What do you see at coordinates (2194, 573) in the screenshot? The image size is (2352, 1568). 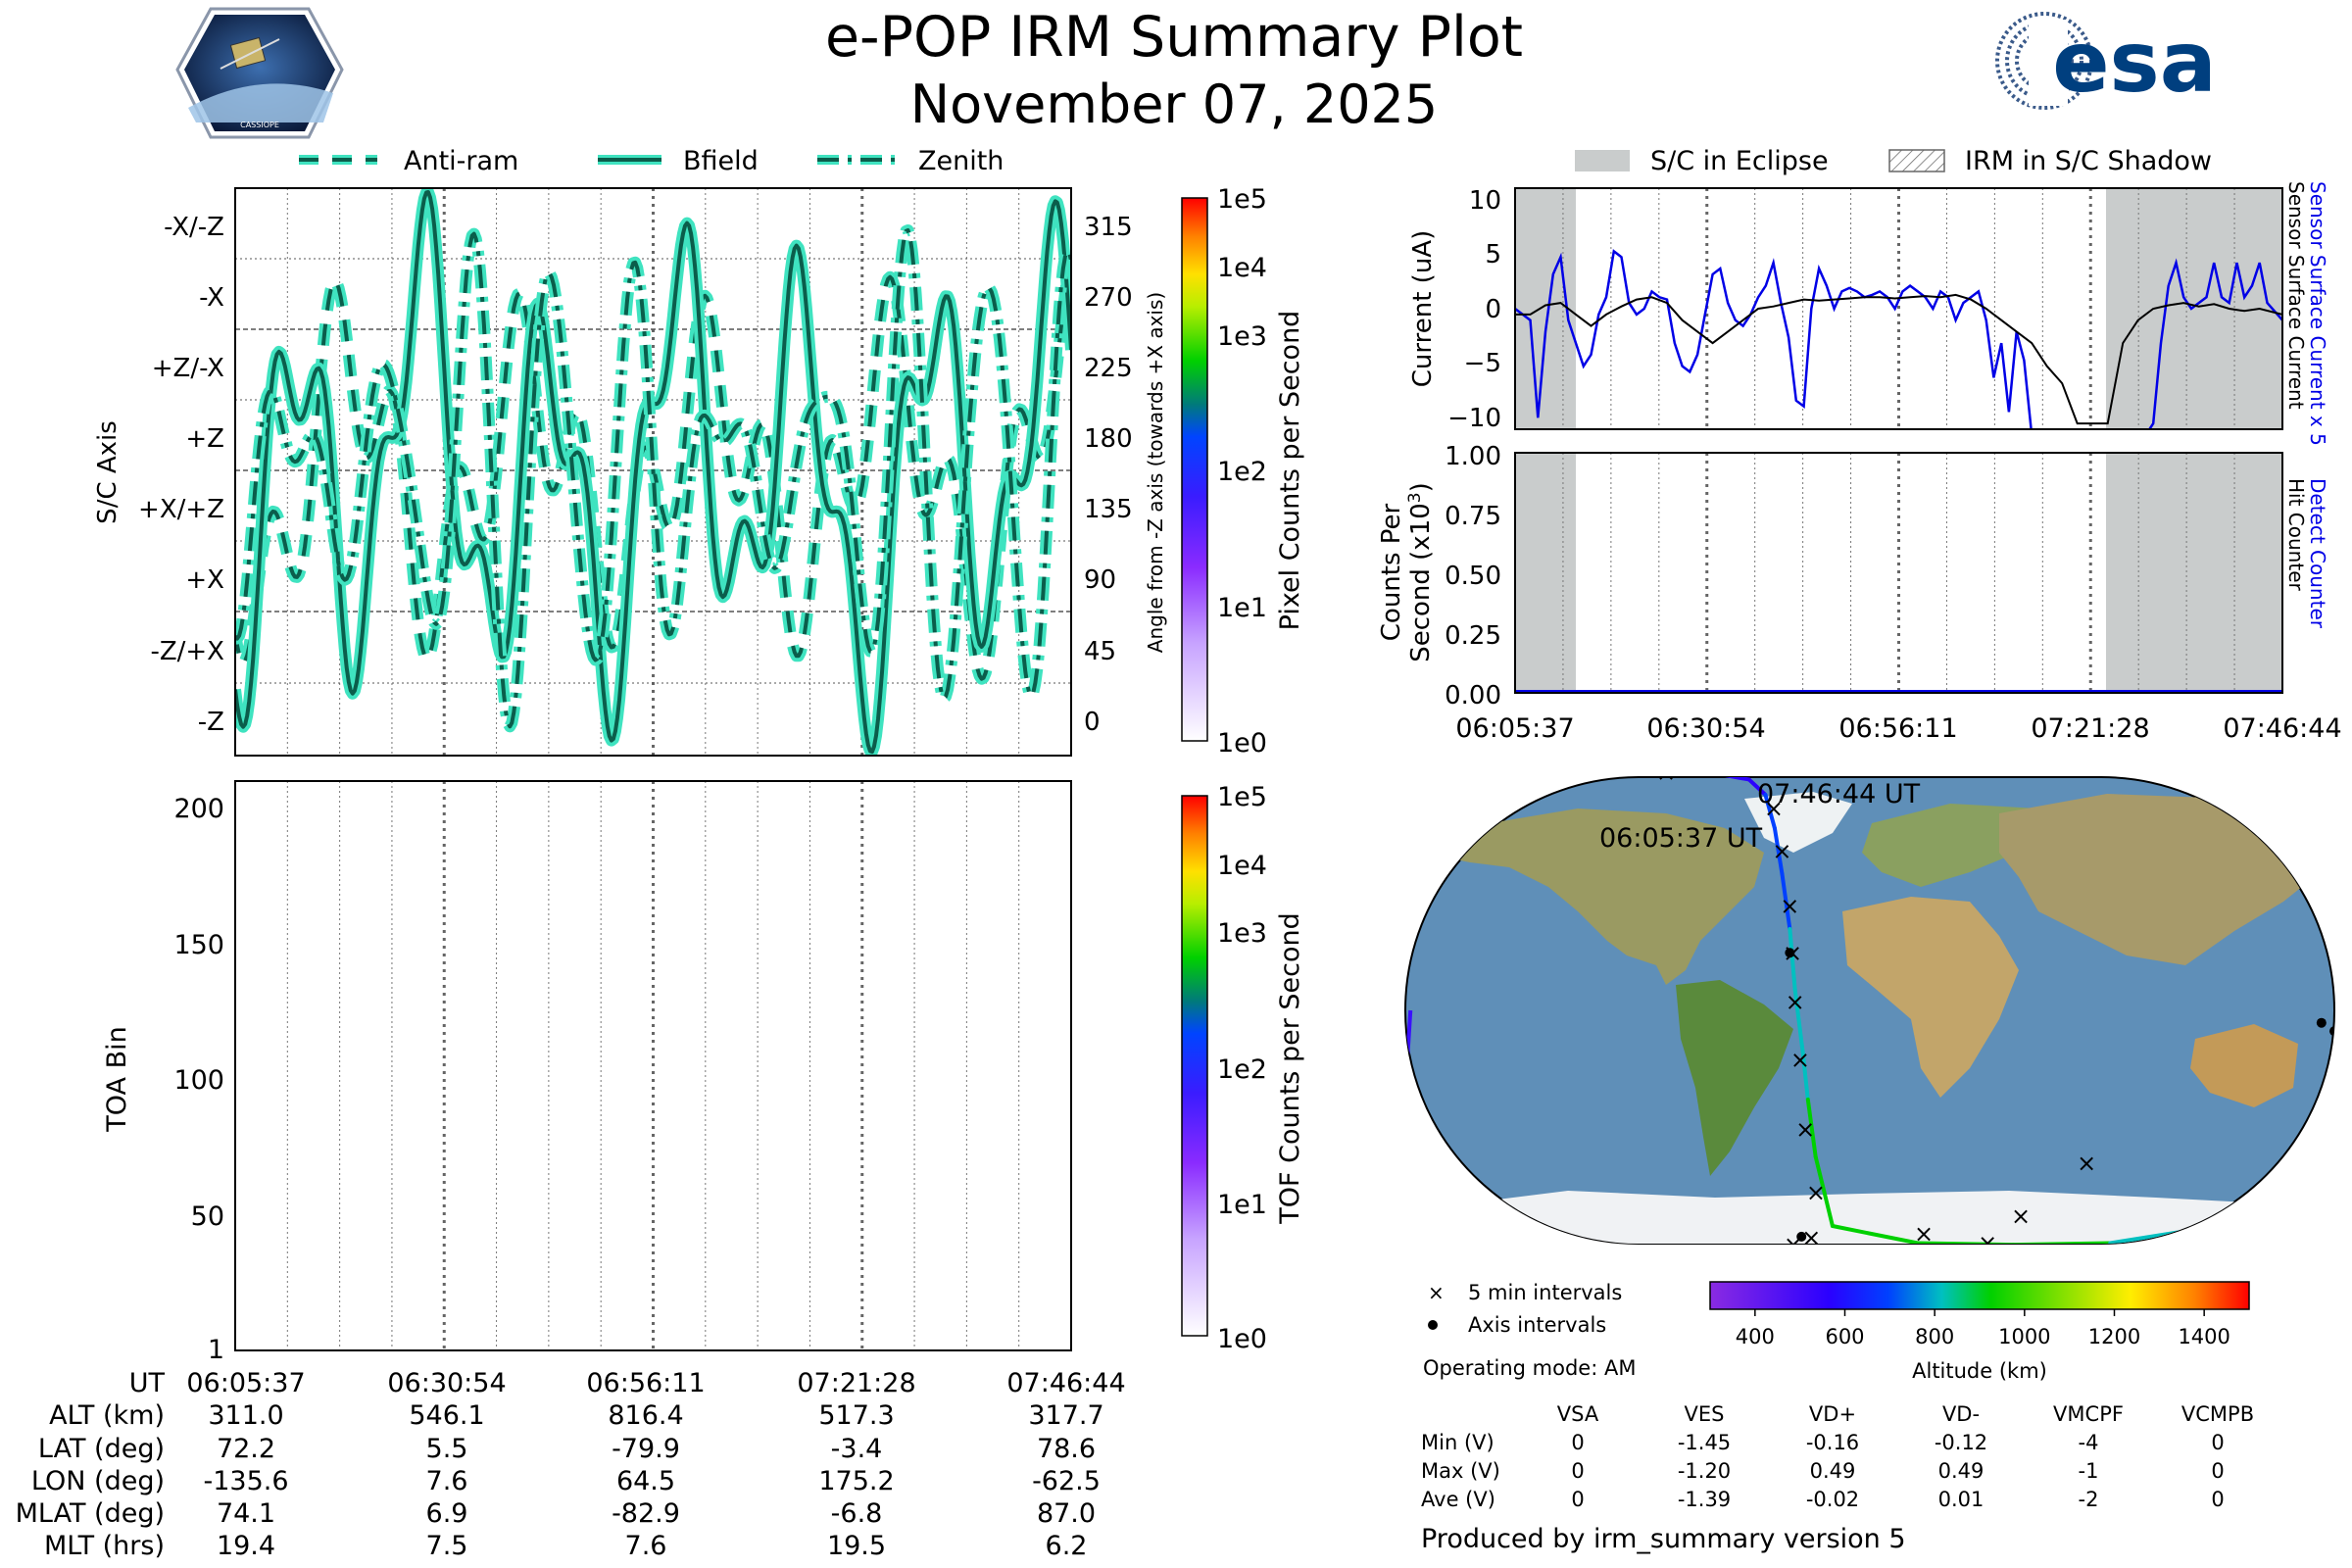 I see `counts-eclipse-end` at bounding box center [2194, 573].